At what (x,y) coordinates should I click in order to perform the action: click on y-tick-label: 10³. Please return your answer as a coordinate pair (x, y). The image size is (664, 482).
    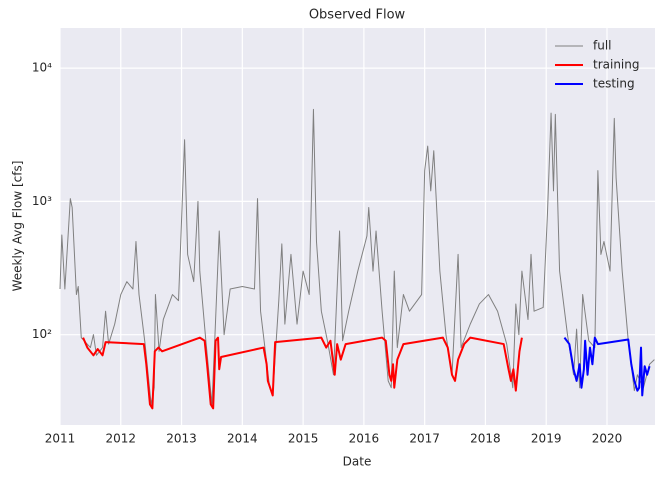
    Looking at the image, I should click on (42, 201).